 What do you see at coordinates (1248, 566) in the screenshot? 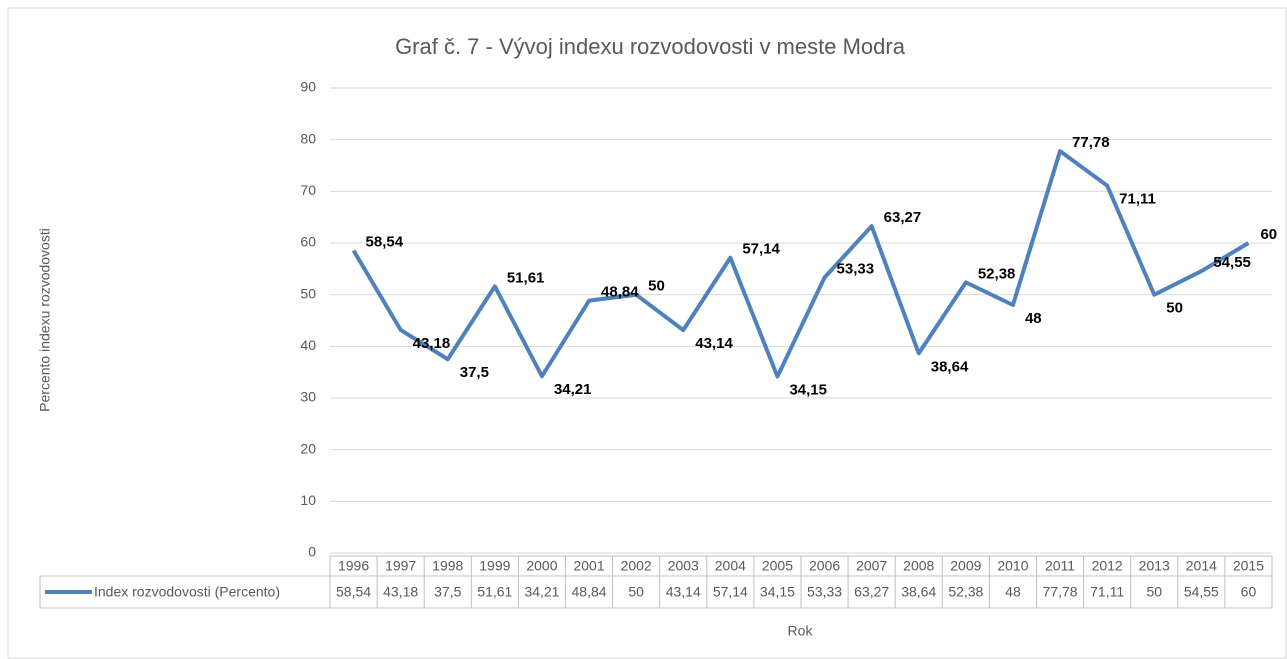
I see `x-tick-label: 2015` at bounding box center [1248, 566].